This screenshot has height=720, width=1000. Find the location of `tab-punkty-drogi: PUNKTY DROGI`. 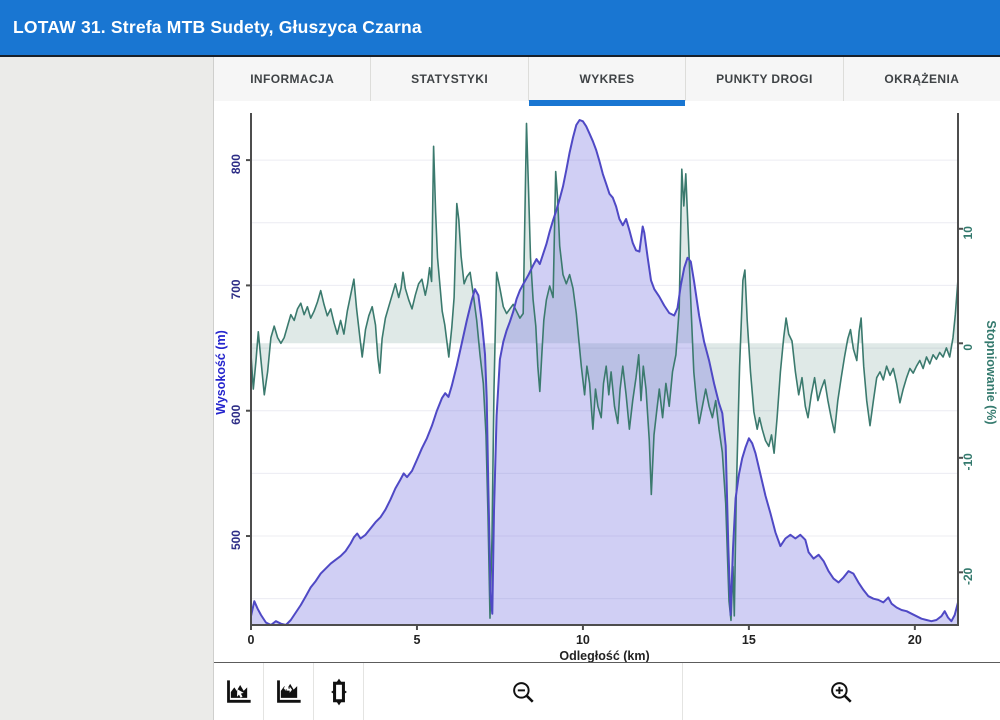

tab-punkty-drogi: PUNKTY DROGI is located at coordinates (765, 79).